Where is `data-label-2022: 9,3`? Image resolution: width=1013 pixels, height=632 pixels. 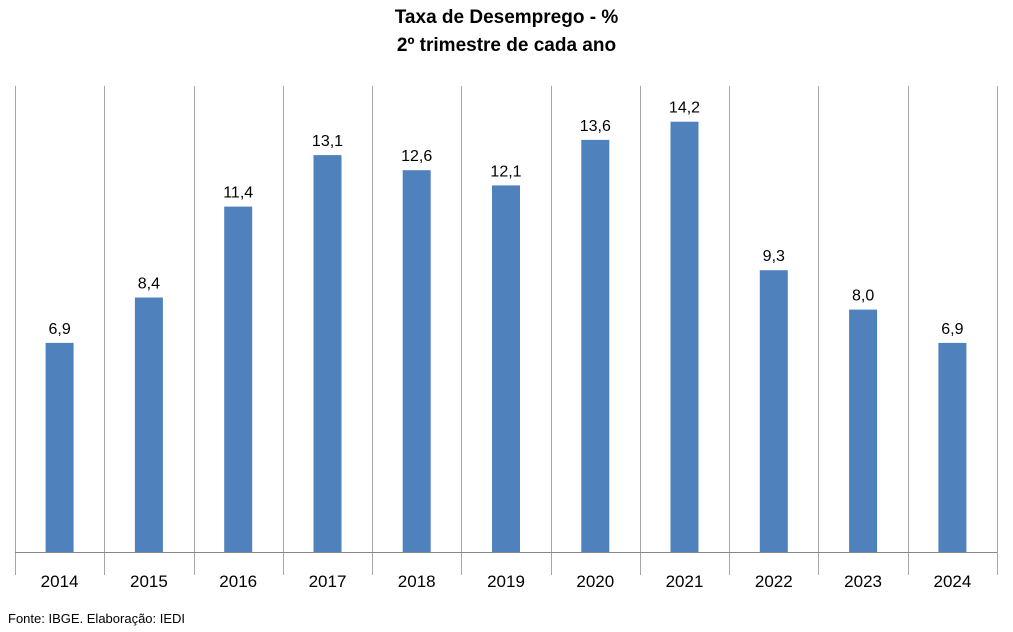 data-label-2022: 9,3 is located at coordinates (774, 256).